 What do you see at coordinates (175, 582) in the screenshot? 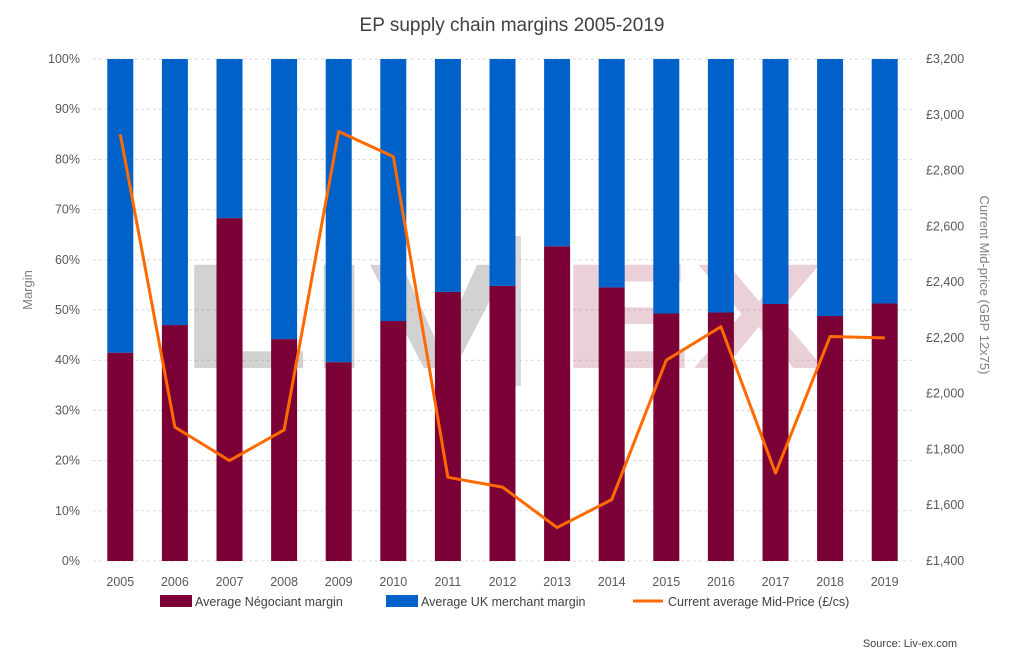
I see `x-tick-label: 2006` at bounding box center [175, 582].